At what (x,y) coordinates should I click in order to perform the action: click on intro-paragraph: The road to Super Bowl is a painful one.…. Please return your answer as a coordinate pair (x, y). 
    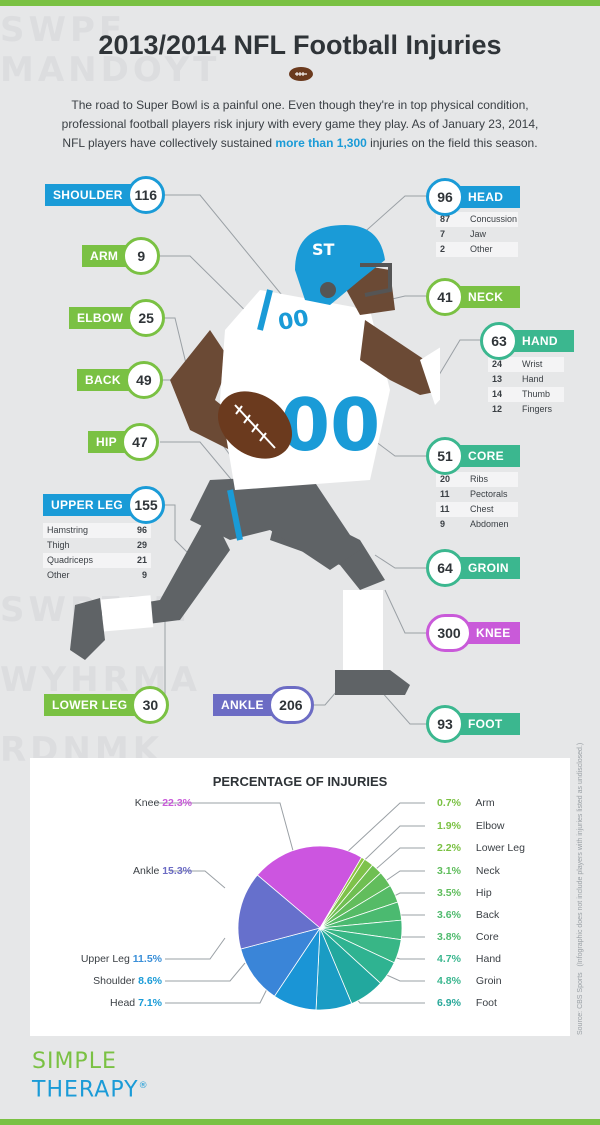
    Looking at the image, I should click on (300, 124).